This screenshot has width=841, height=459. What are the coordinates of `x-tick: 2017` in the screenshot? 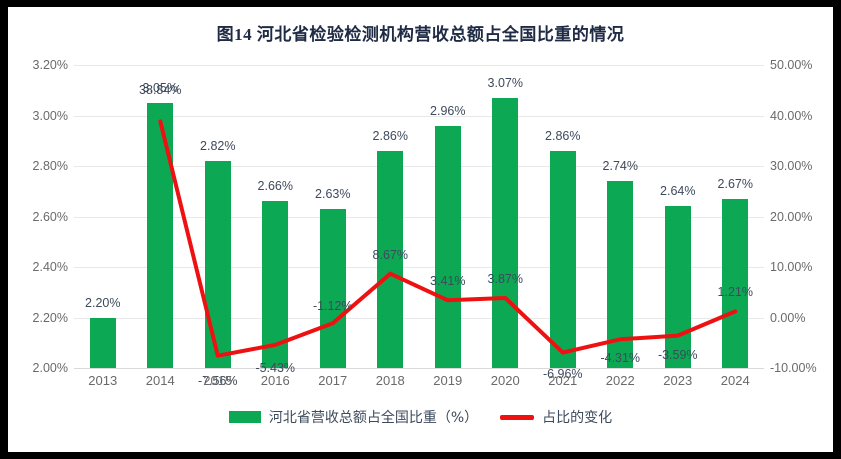 It's located at (333, 380).